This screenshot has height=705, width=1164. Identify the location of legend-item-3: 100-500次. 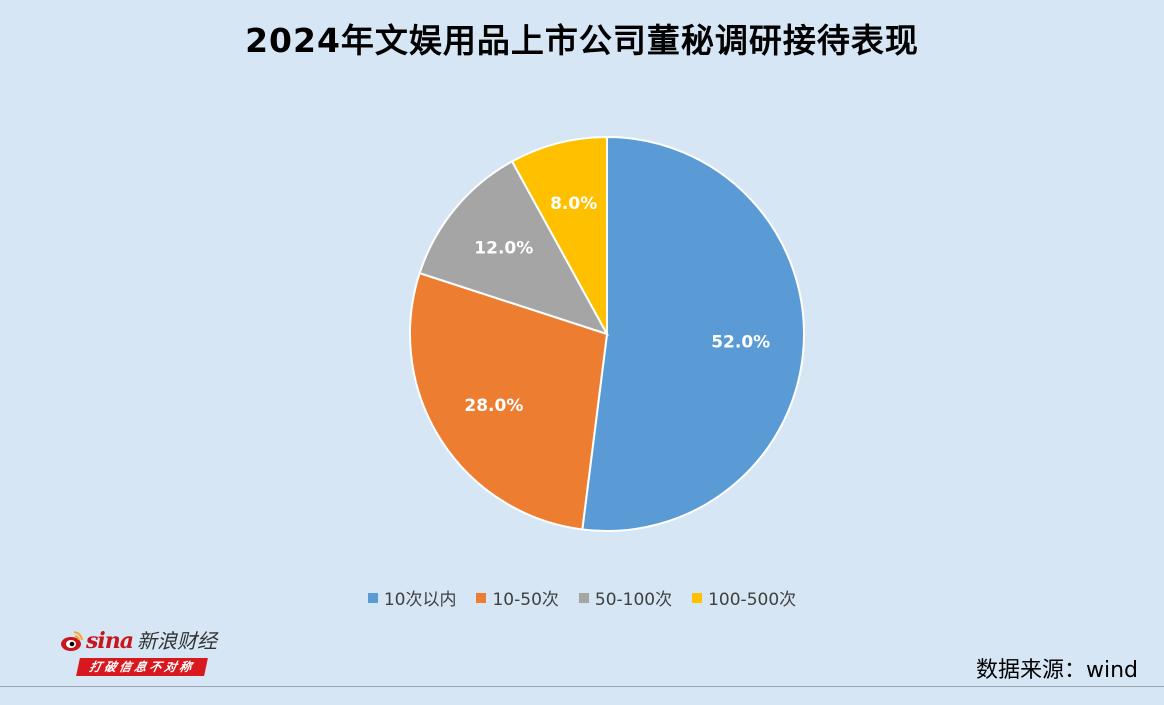
(744, 597).